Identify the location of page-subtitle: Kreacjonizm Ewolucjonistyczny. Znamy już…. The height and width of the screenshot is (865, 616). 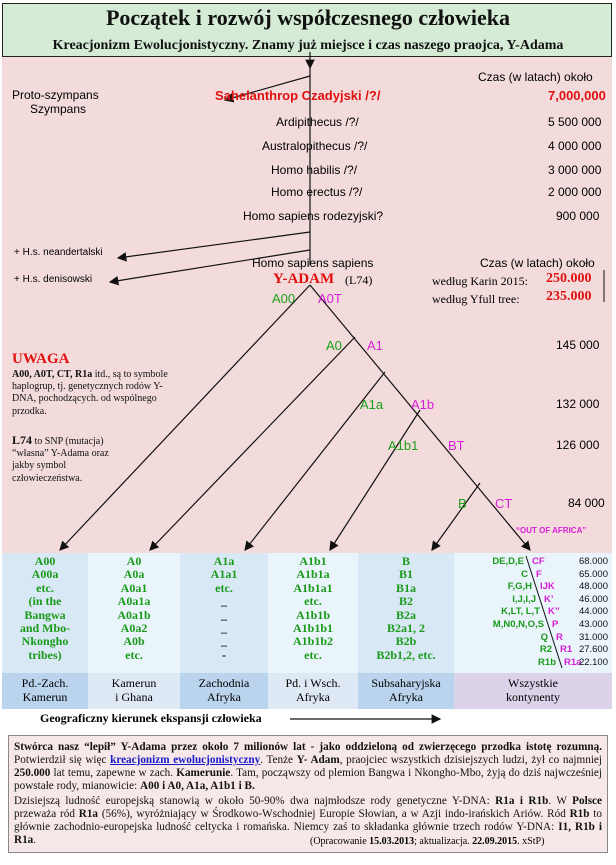
(308, 45).